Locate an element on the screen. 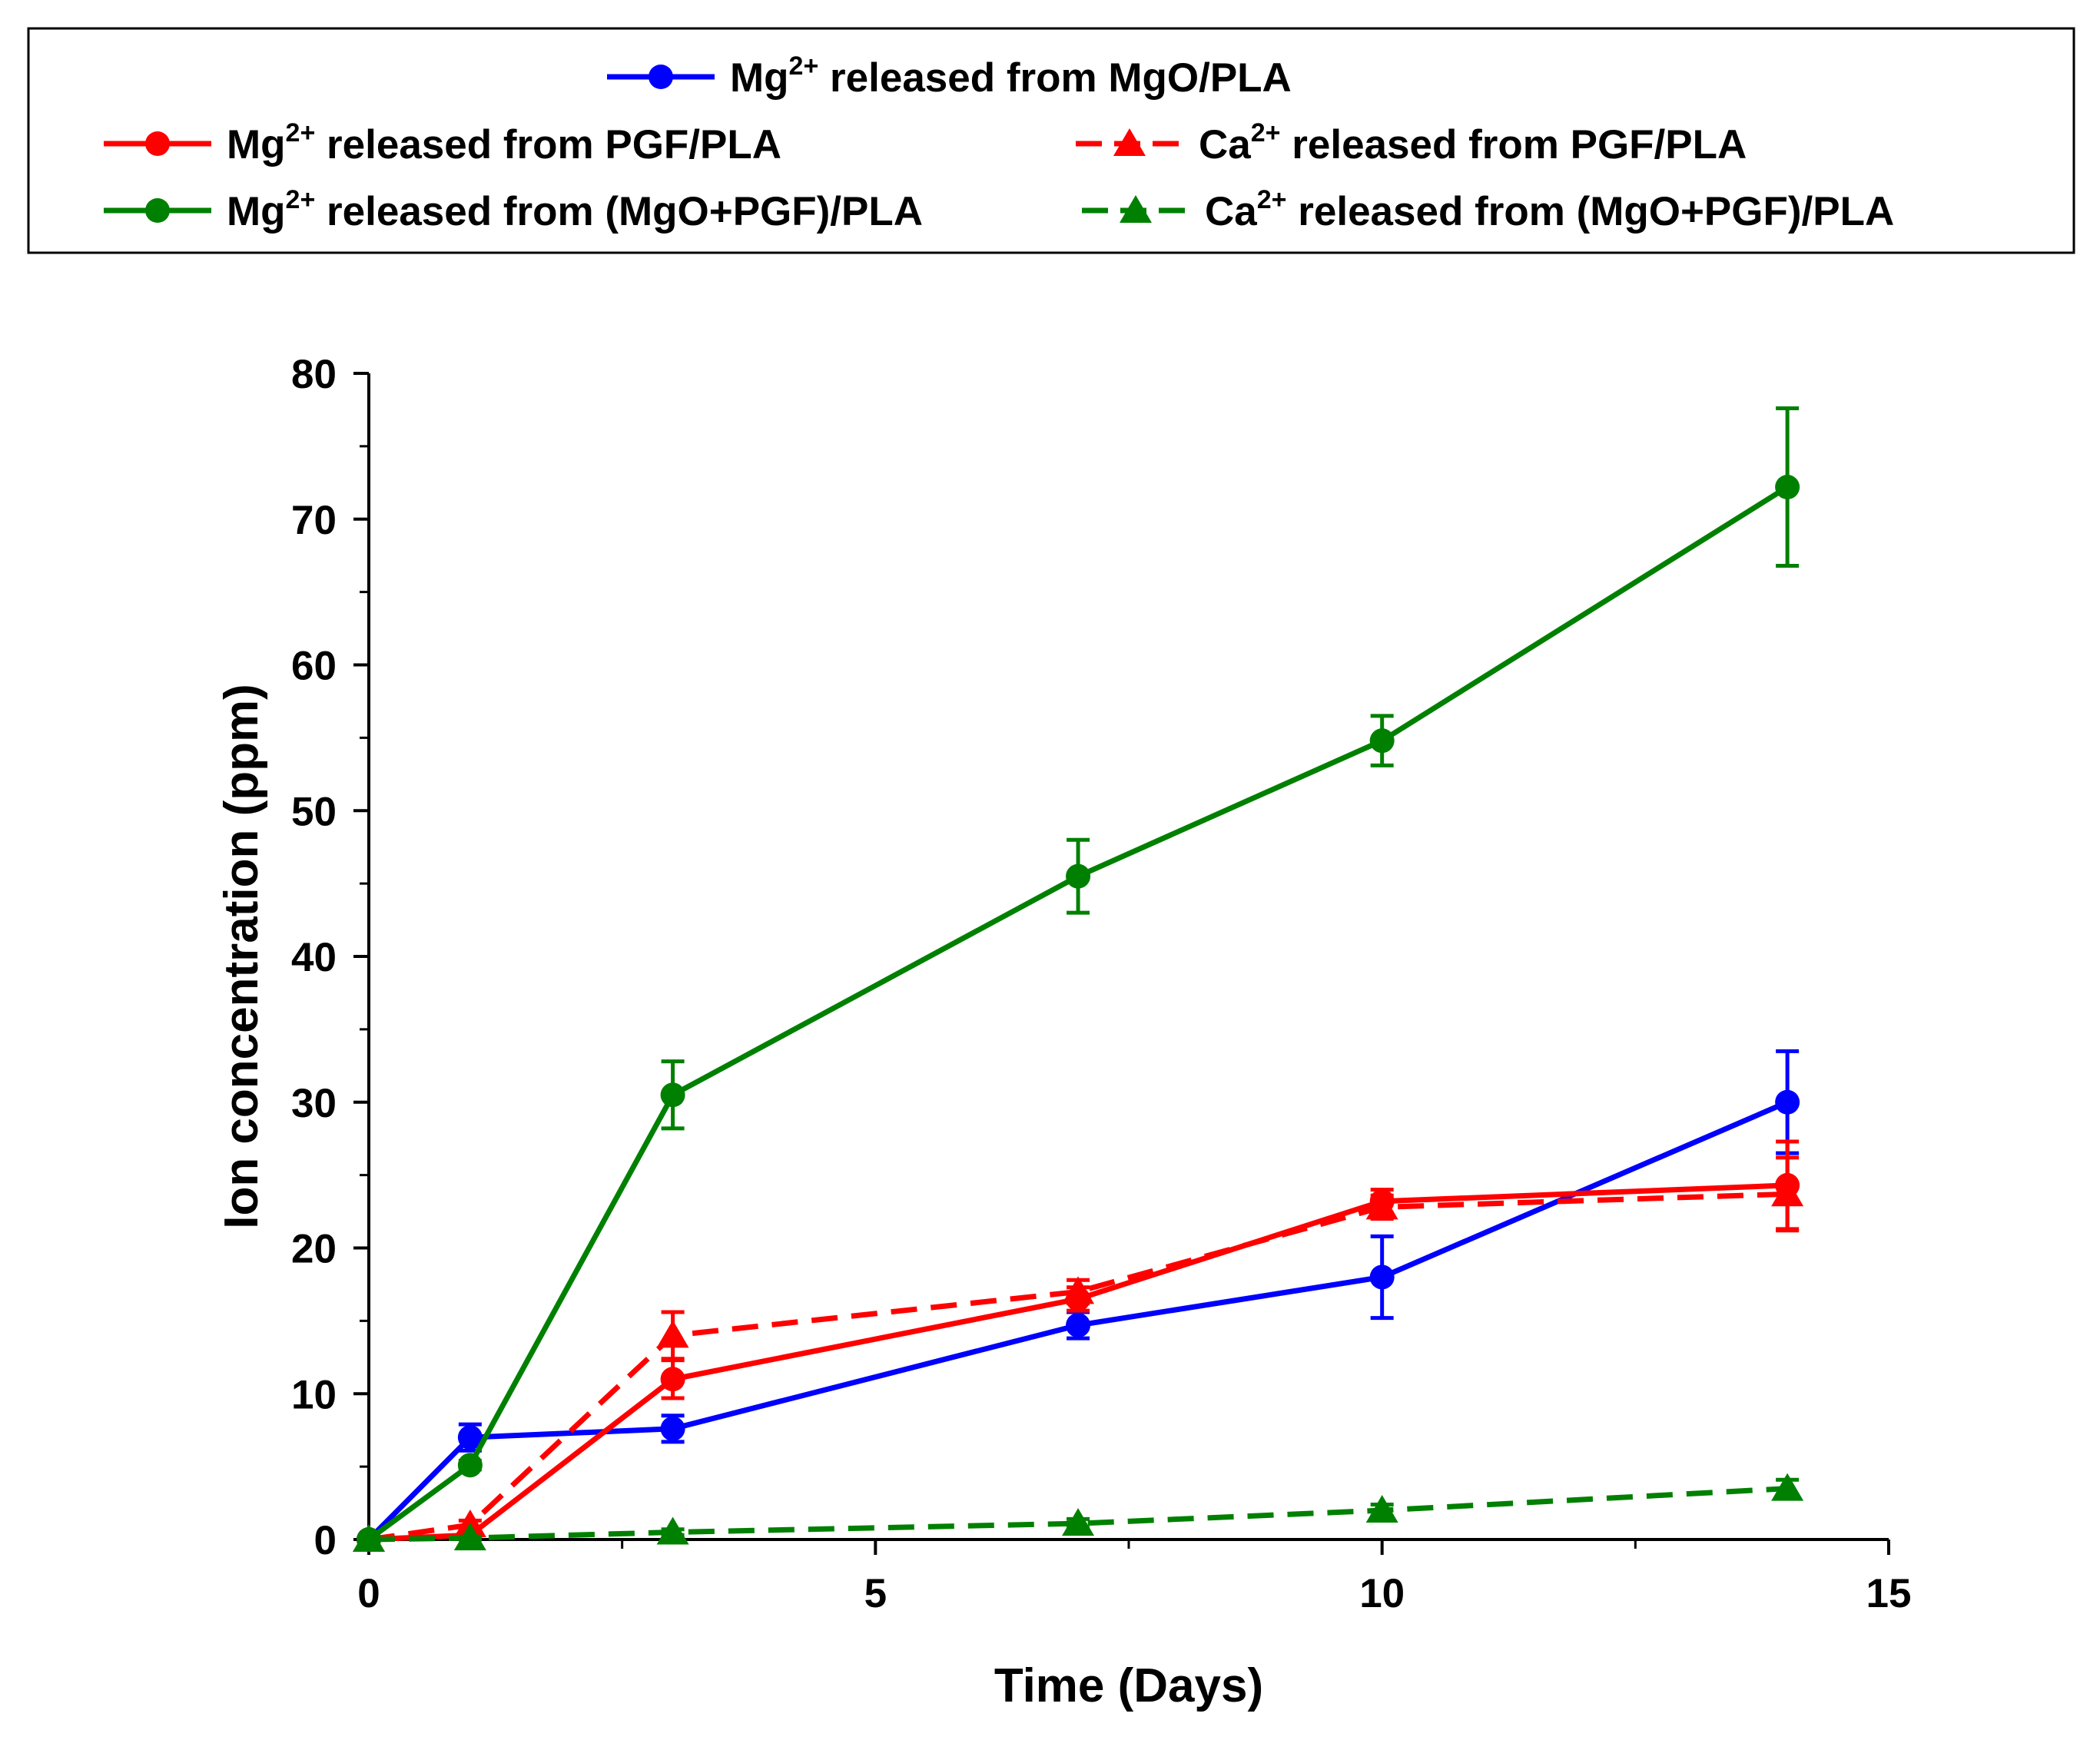  series-ca2-released-from-mgo-pgf-pla is located at coordinates (1078, 1512).